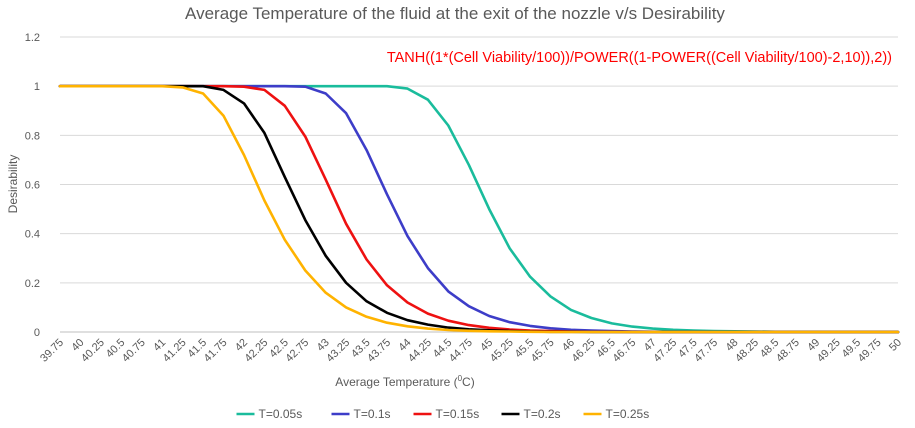  What do you see at coordinates (32, 38) in the screenshot?
I see `y-tick-label: 1.2` at bounding box center [32, 38].